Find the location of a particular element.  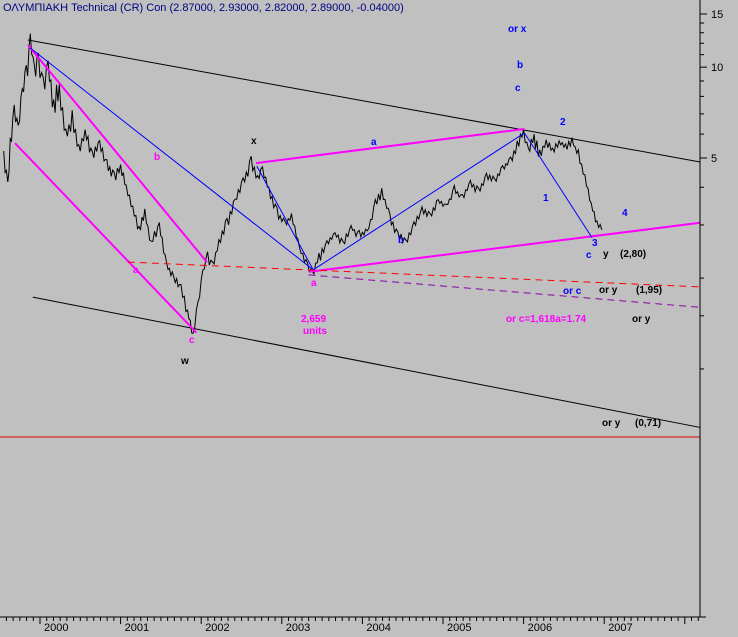

x-year-label: 2005 is located at coordinates (459, 628).